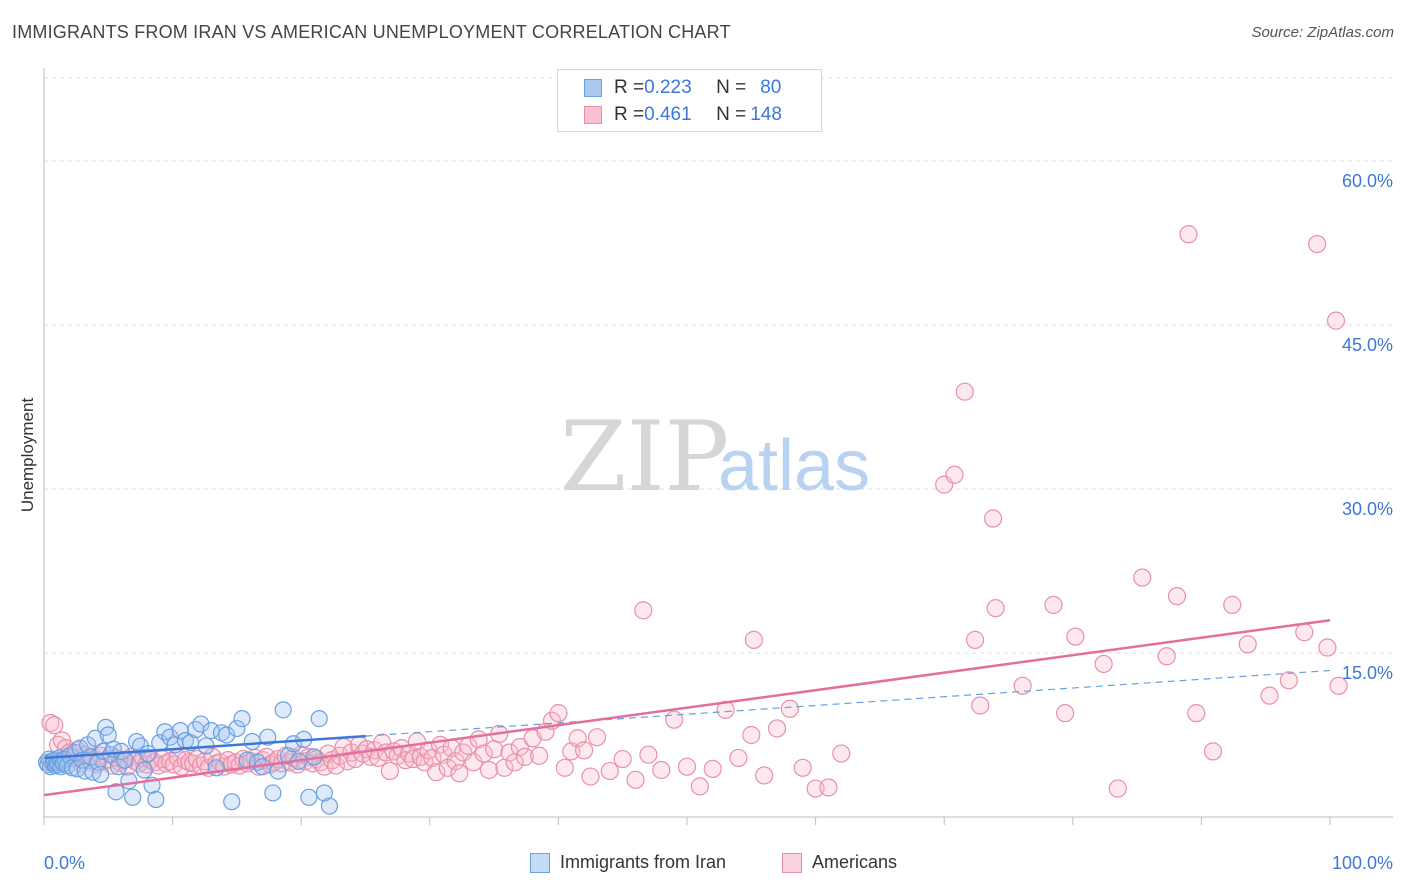  I want to click on y-tick-label: 15.0%, so click(1367, 673).